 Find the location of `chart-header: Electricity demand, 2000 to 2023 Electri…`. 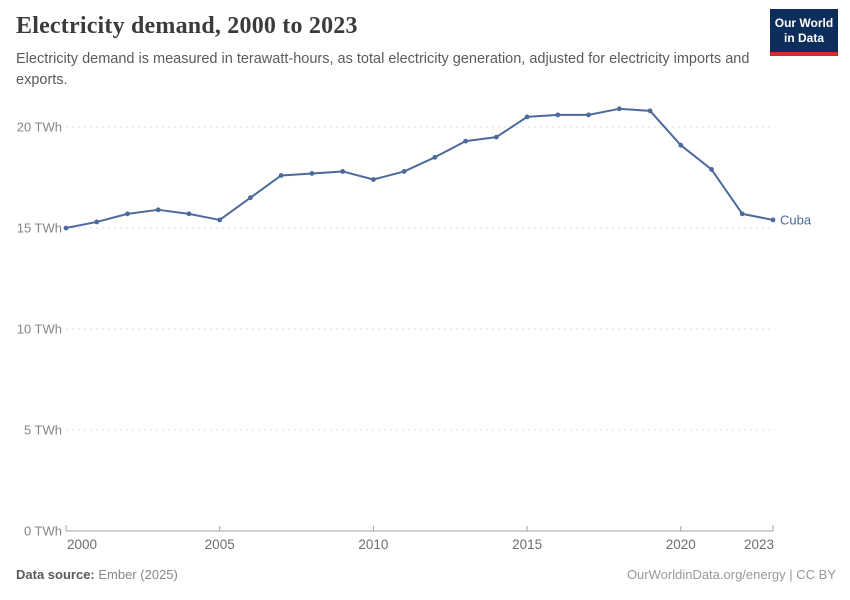

chart-header: Electricity demand, 2000 to 2023 Electri… is located at coordinates (391, 51).